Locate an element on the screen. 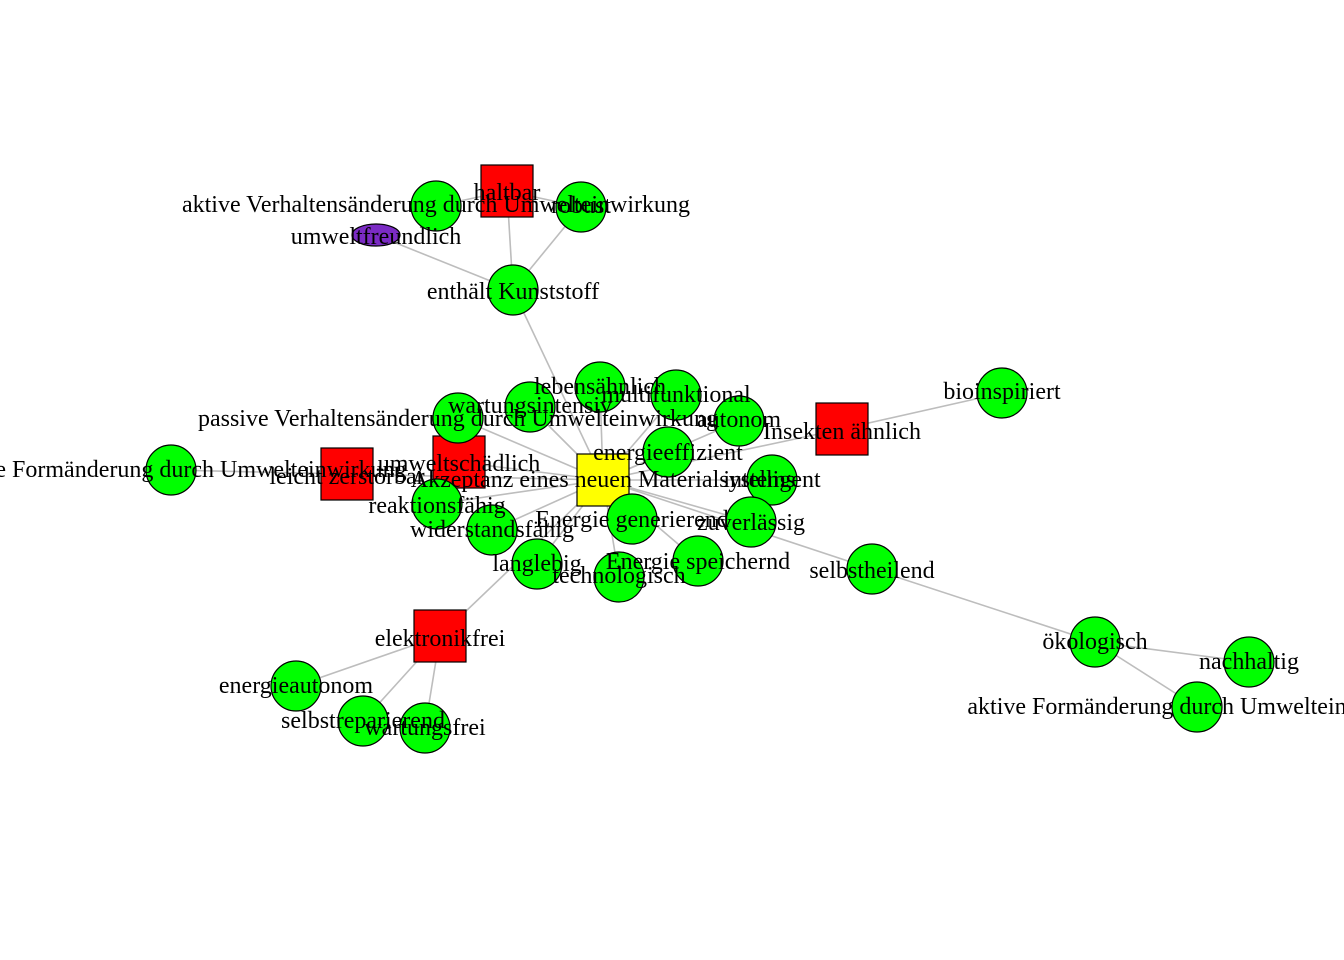 Image resolution: width=1344 pixels, height=960 pixels. node-label-insekten-aehnlich: Insekten ähnlich is located at coordinates (842, 432).